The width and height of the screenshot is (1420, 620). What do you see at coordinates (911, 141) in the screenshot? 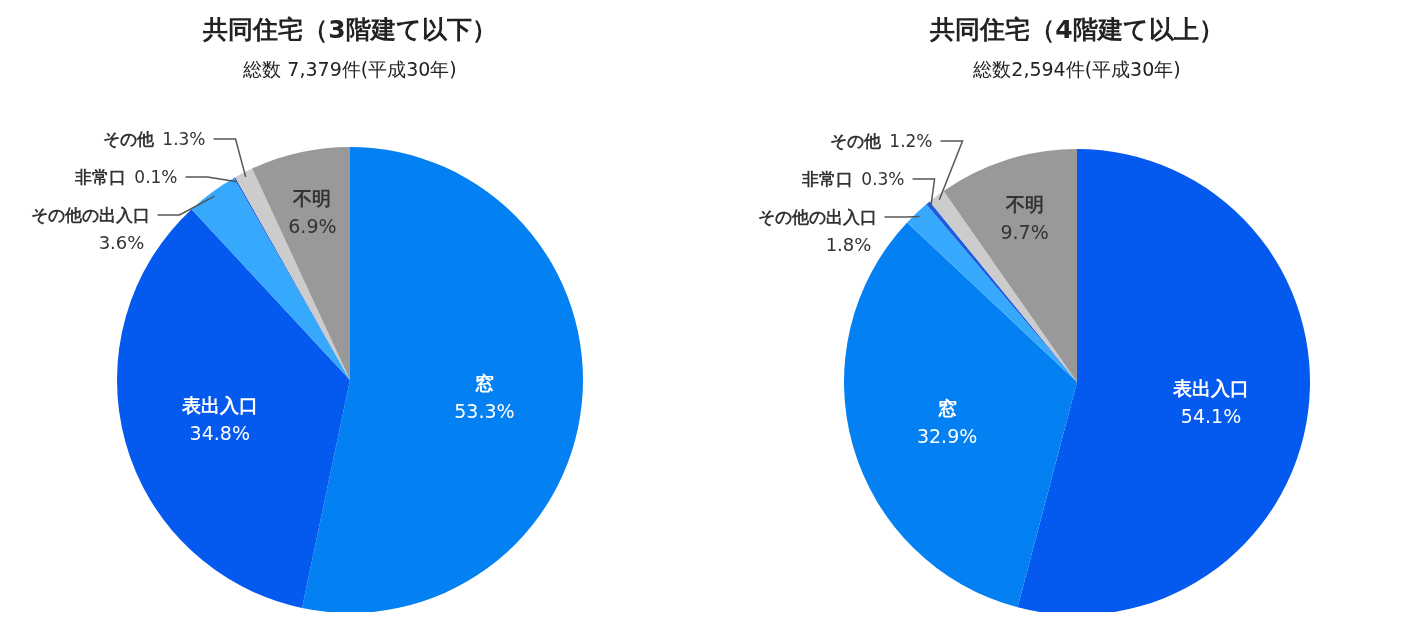
I see `data-label: 1.2%` at bounding box center [911, 141].